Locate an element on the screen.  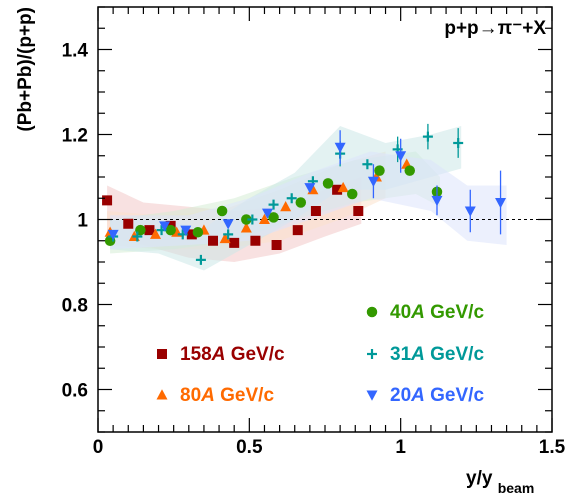
legend-label-80: 80A GeV/c is located at coordinates (227, 395).